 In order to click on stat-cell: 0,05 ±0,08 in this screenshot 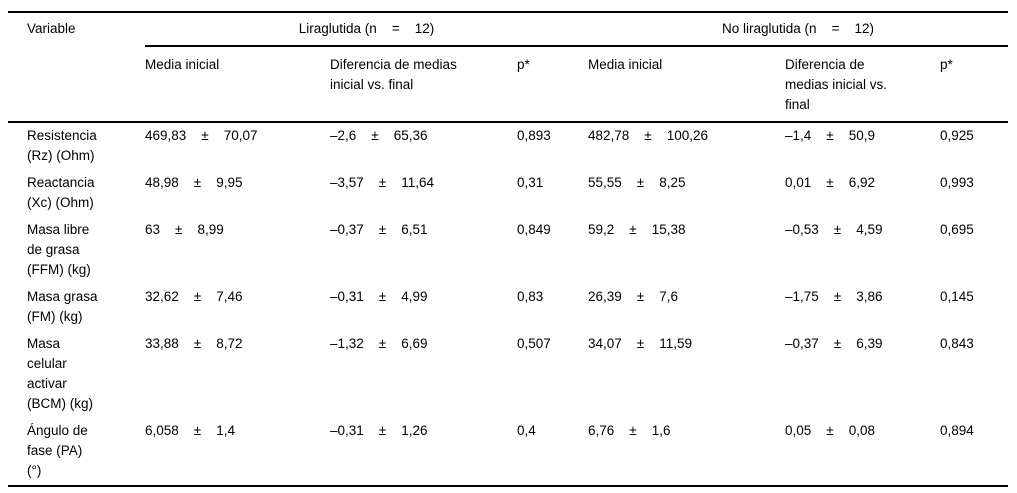, I will do `click(862, 431)`.